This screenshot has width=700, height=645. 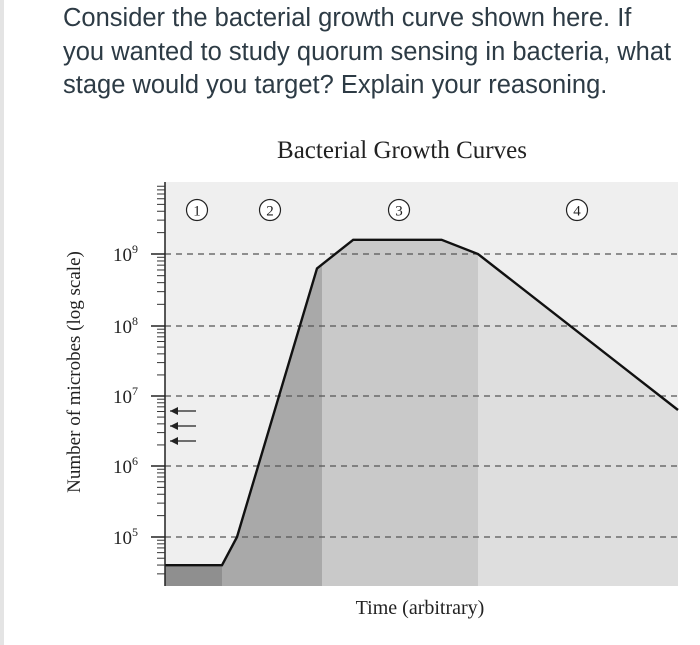 What do you see at coordinates (125, 537) in the screenshot?
I see `y-tick-label-1e5: 10⁵` at bounding box center [125, 537].